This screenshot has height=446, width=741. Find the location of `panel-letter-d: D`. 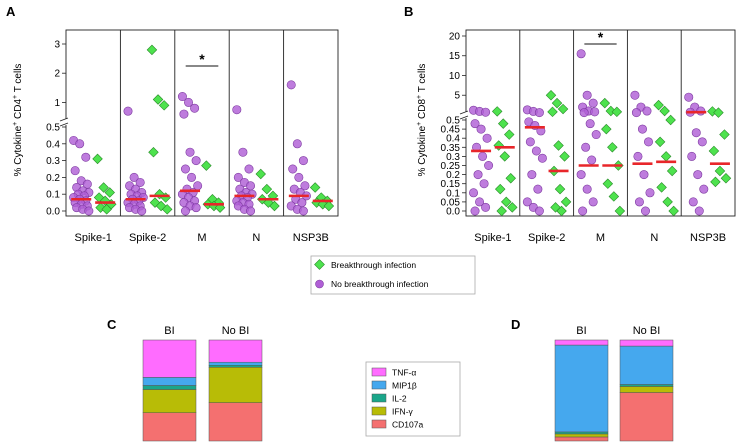

panel-letter-d: D is located at coordinates (515, 324).